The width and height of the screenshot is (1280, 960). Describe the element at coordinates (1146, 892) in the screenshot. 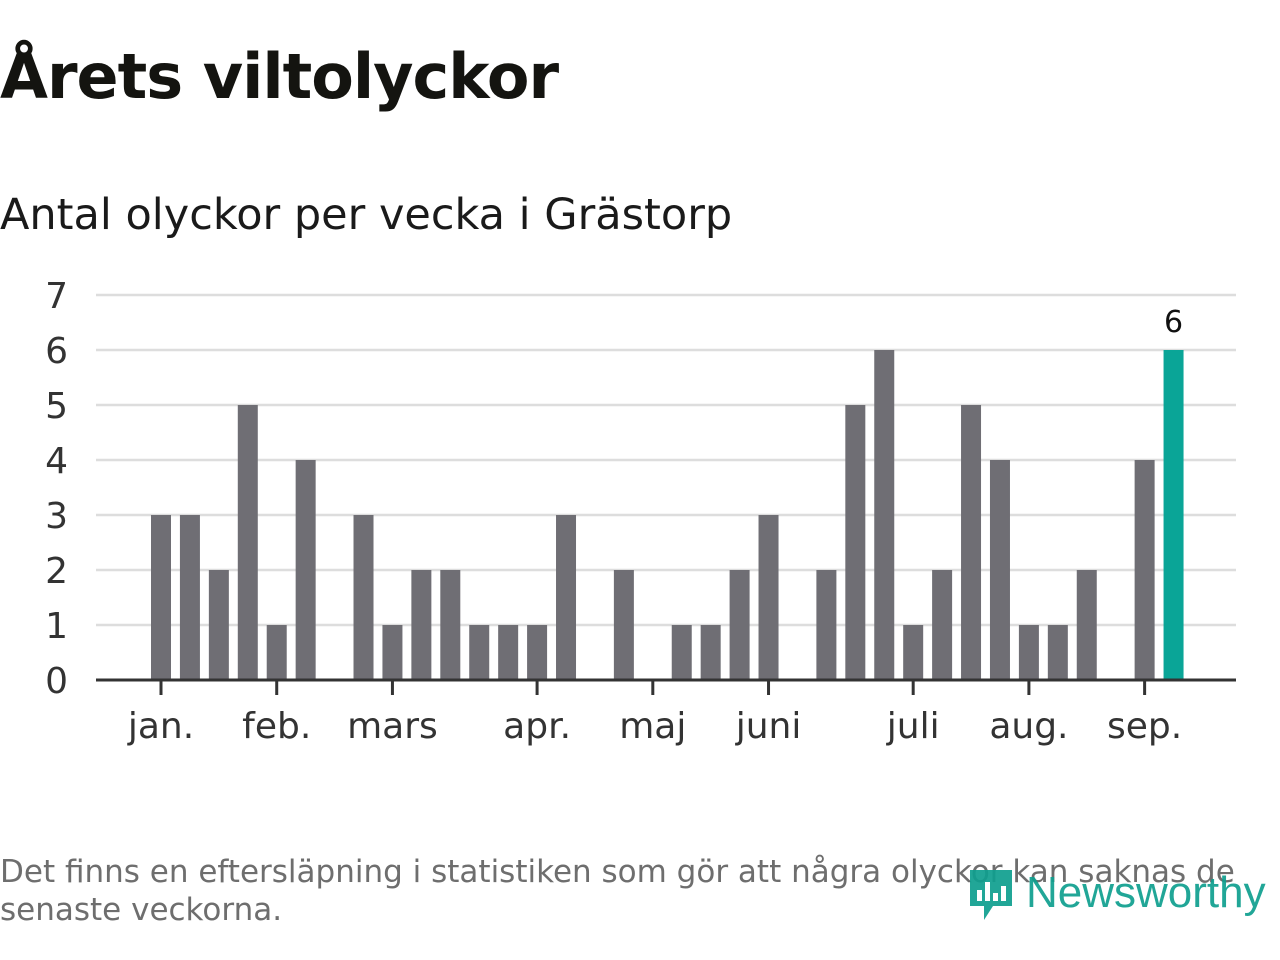

I see `brand-name: Newsworthy` at that location.